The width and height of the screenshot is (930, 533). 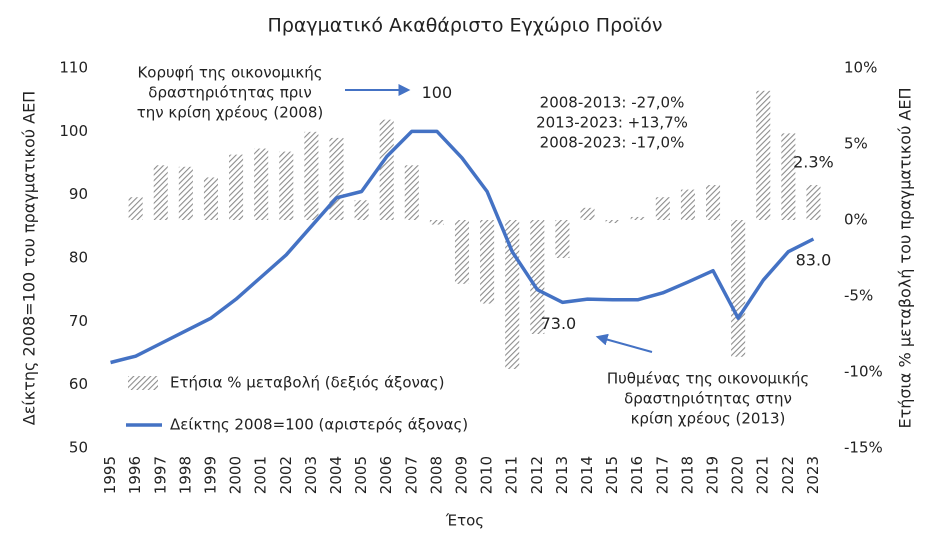 I want to click on y2-tick-label: -10%, so click(x=863, y=372).